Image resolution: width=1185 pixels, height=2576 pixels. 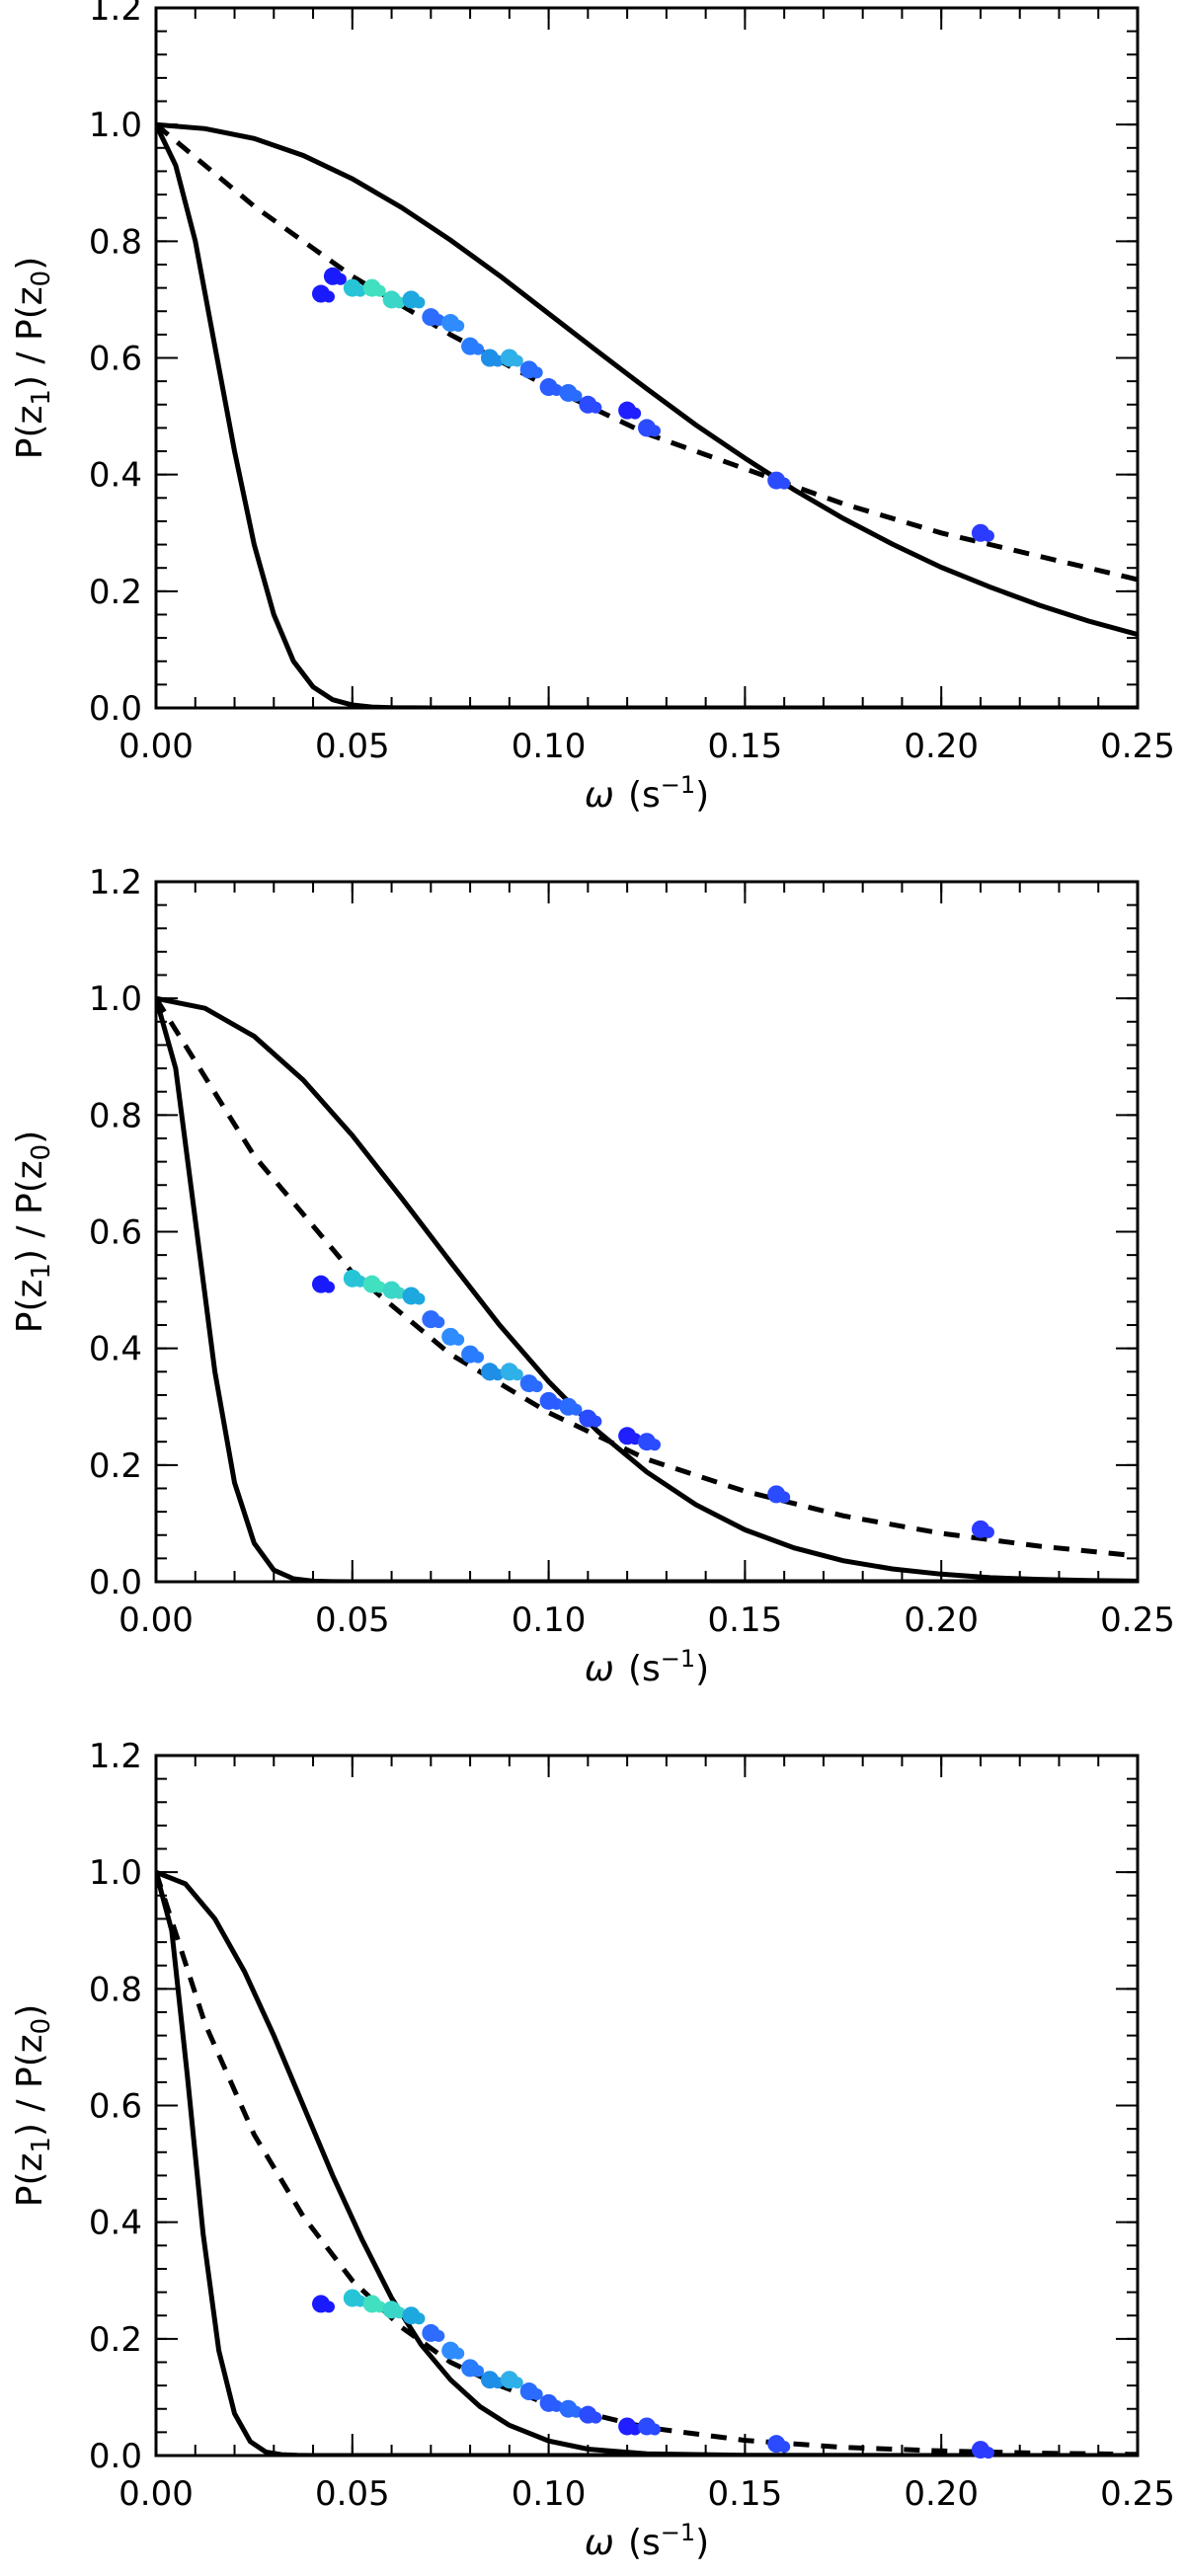 I want to click on x-tick-label: 0.25, so click(x=1138, y=2494).